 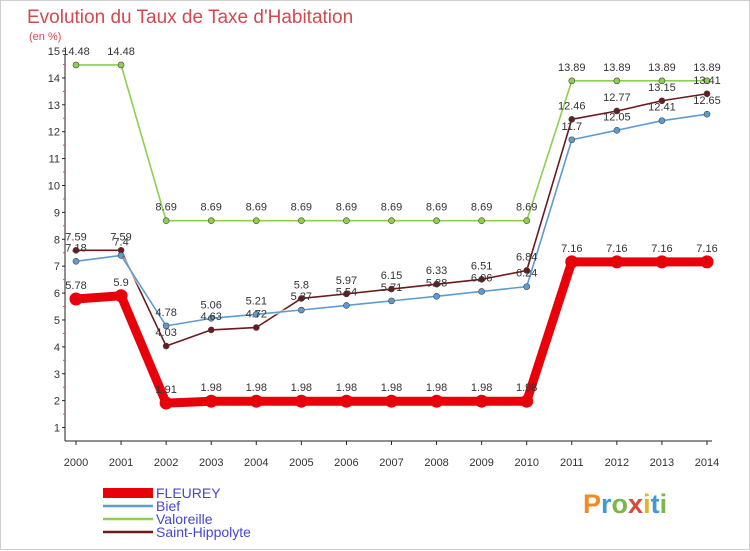 What do you see at coordinates (188, 493) in the screenshot?
I see `legend-label: FLEUREY` at bounding box center [188, 493].